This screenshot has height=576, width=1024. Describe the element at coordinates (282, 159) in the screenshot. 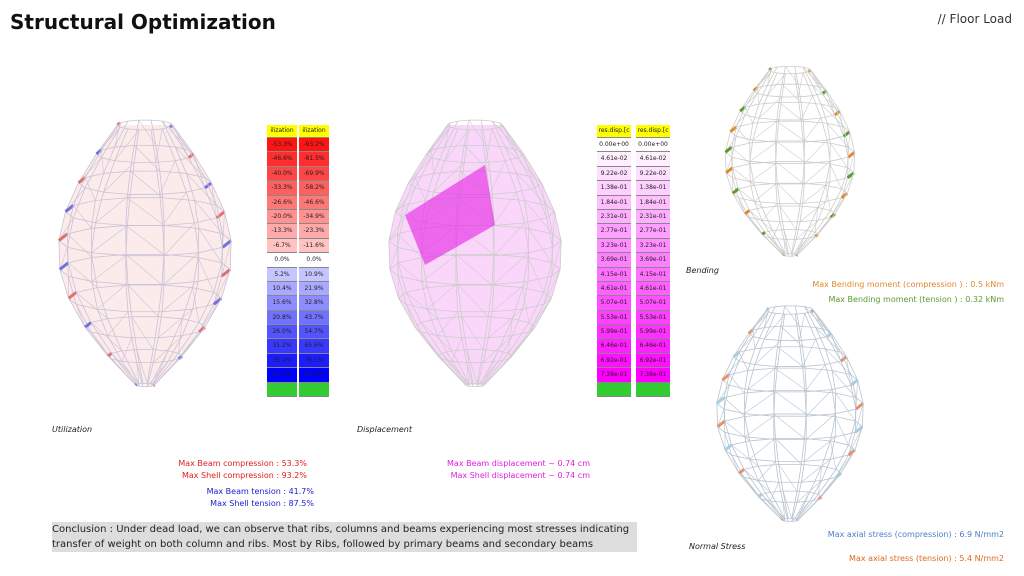

I see `legend-cell: -46.6%` at that location.